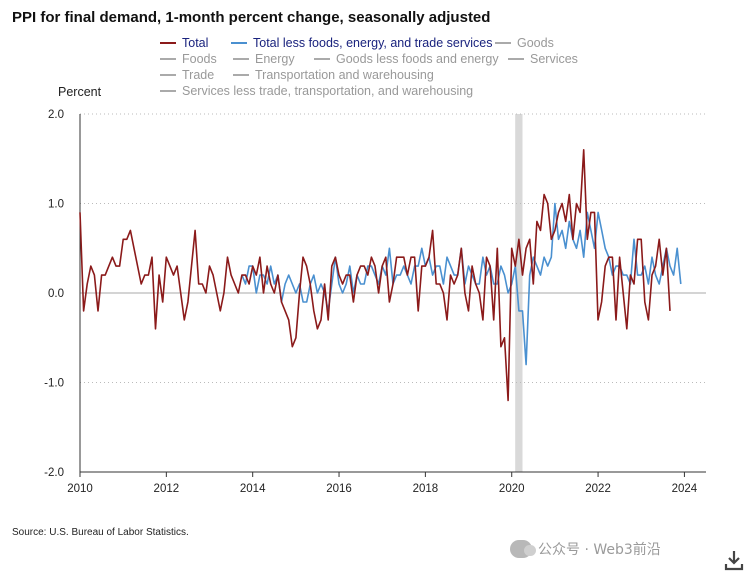  I want to click on y-tick-label: -2.0, so click(54, 473).